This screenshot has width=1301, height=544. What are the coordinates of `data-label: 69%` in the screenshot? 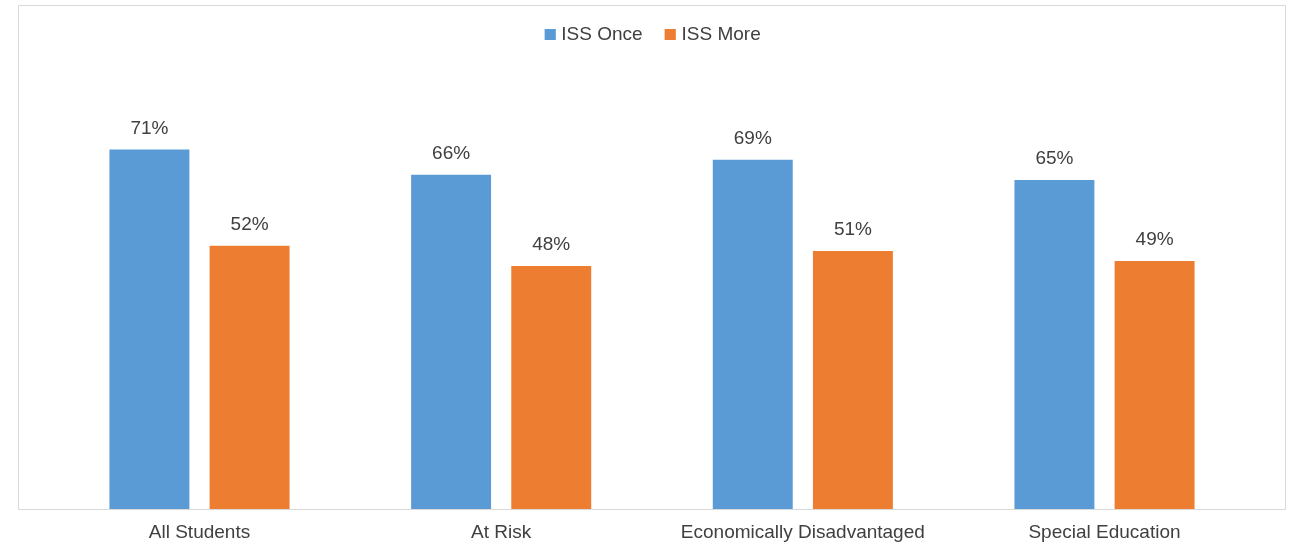 It's located at (752, 137).